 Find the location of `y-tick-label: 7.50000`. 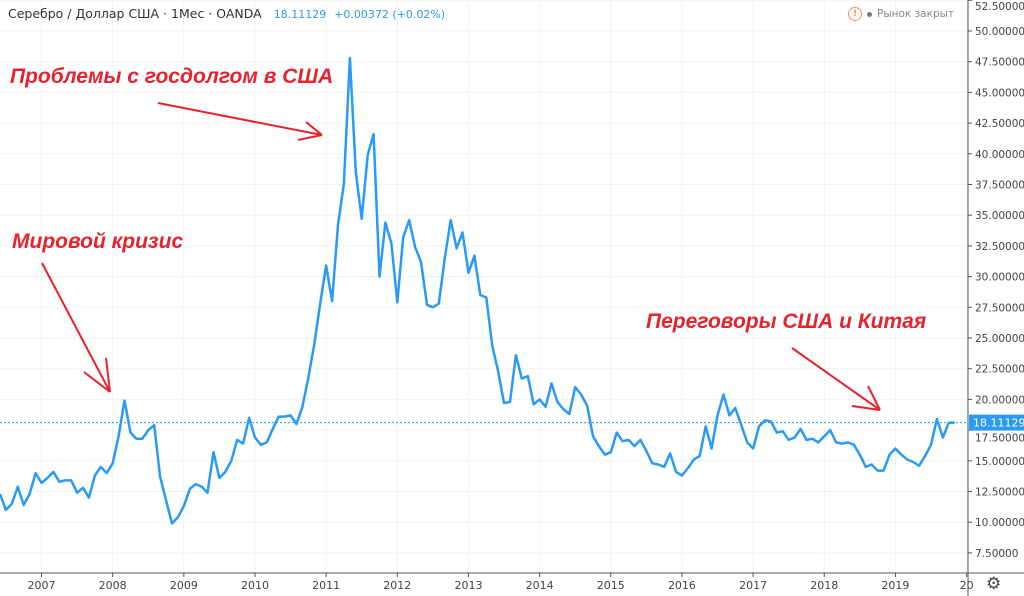

y-tick-label: 7.50000 is located at coordinates (996, 554).